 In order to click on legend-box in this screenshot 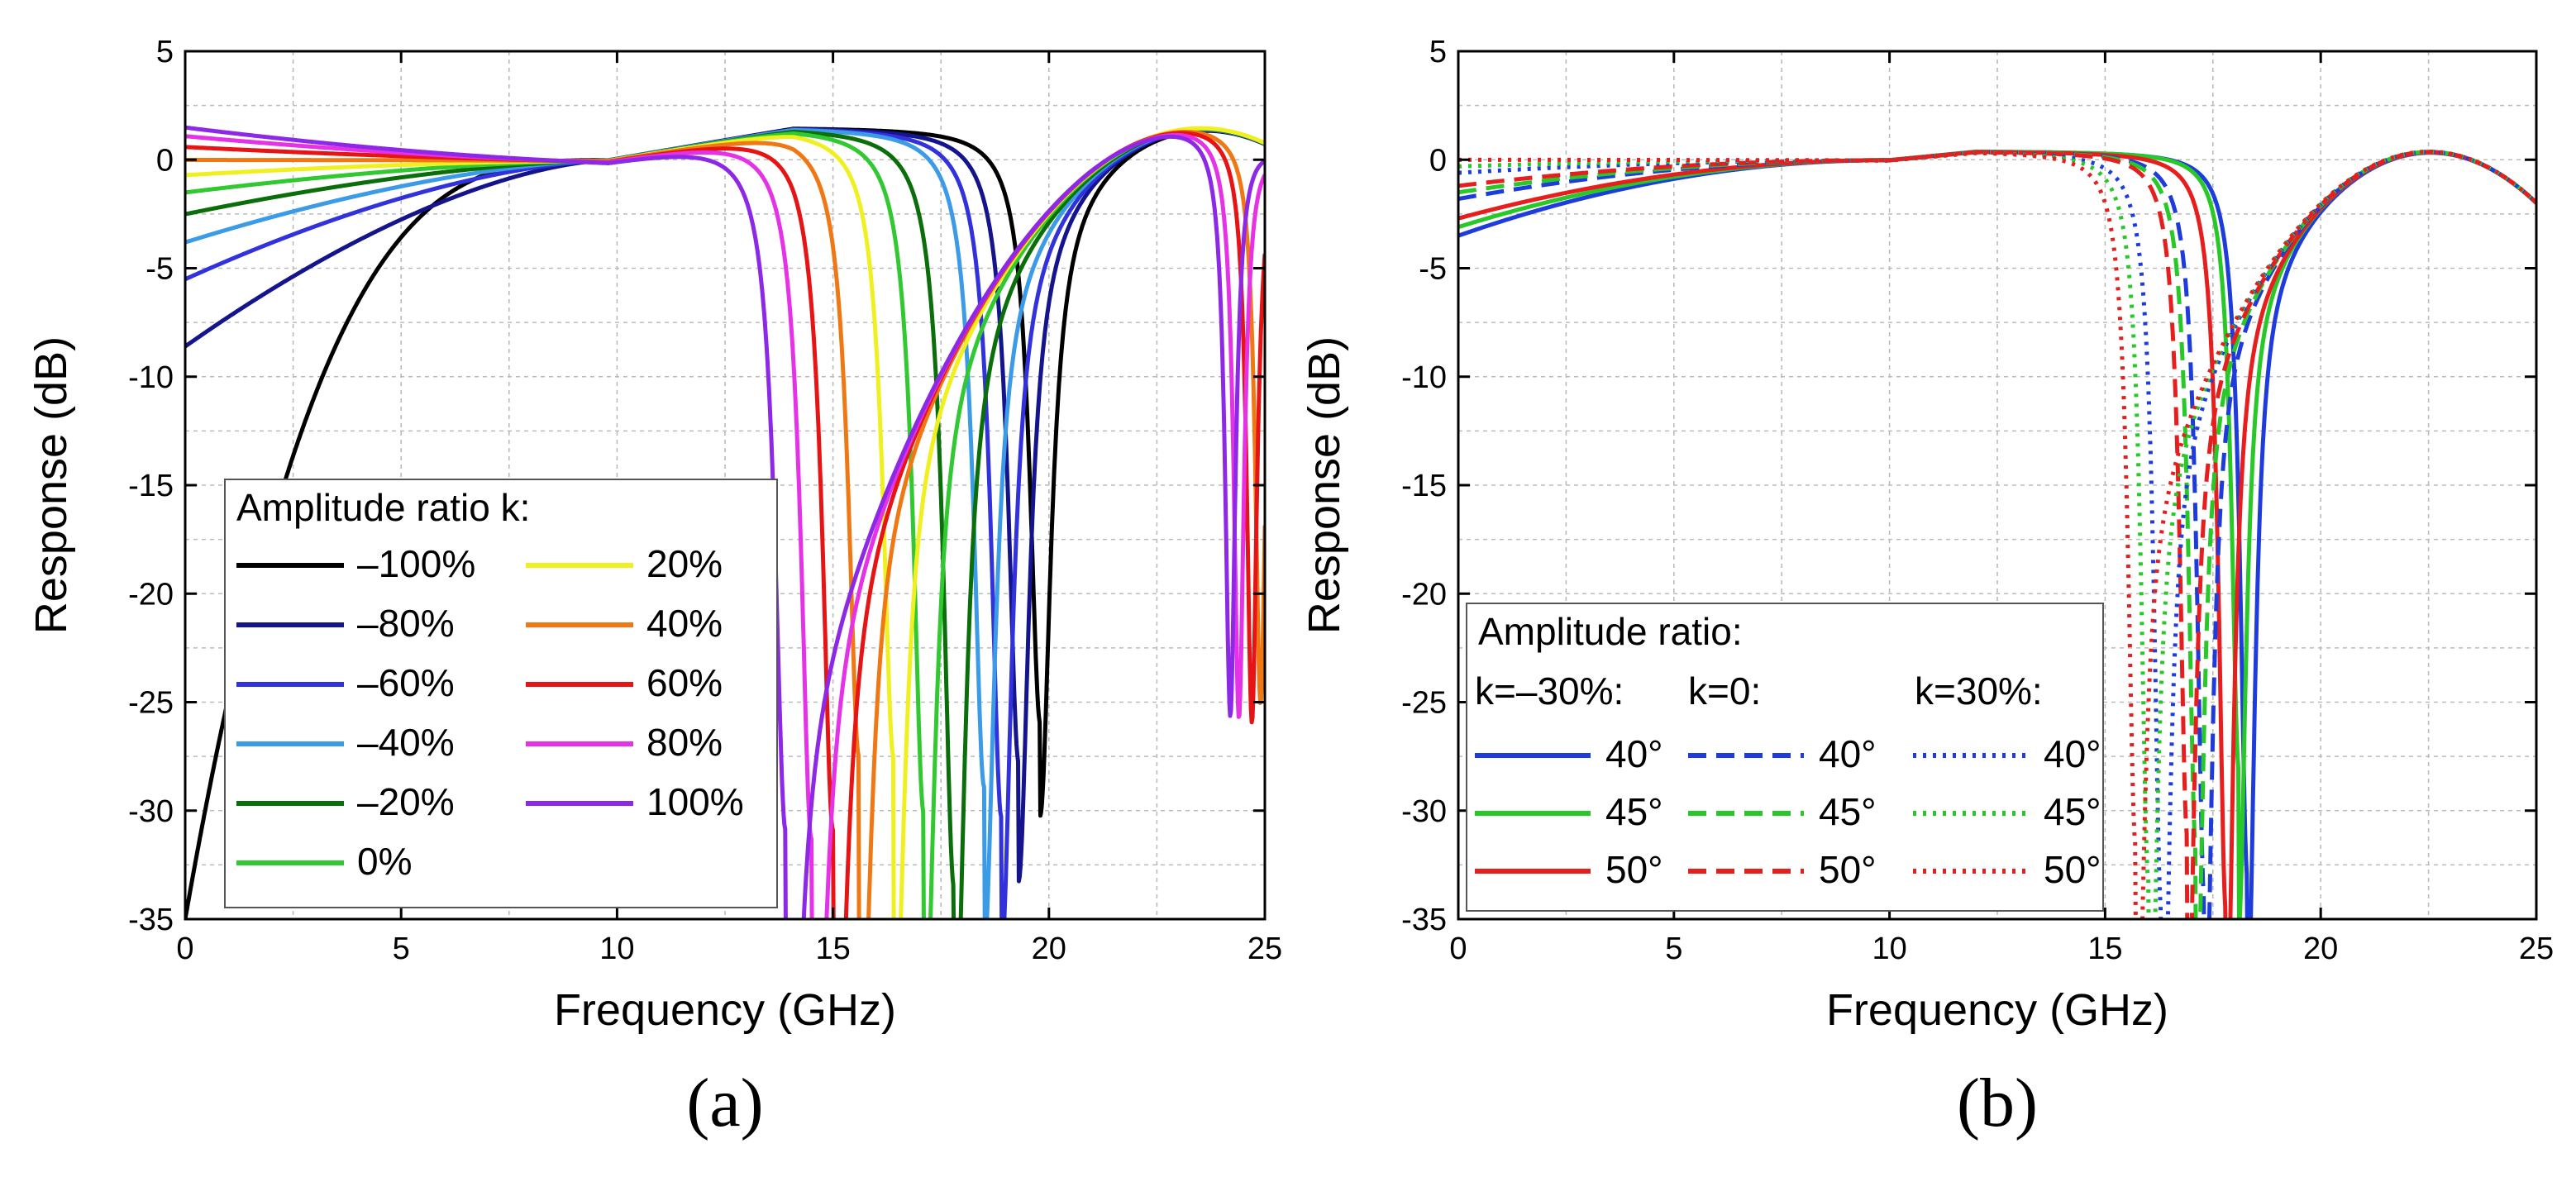, I will do `click(501, 693)`.